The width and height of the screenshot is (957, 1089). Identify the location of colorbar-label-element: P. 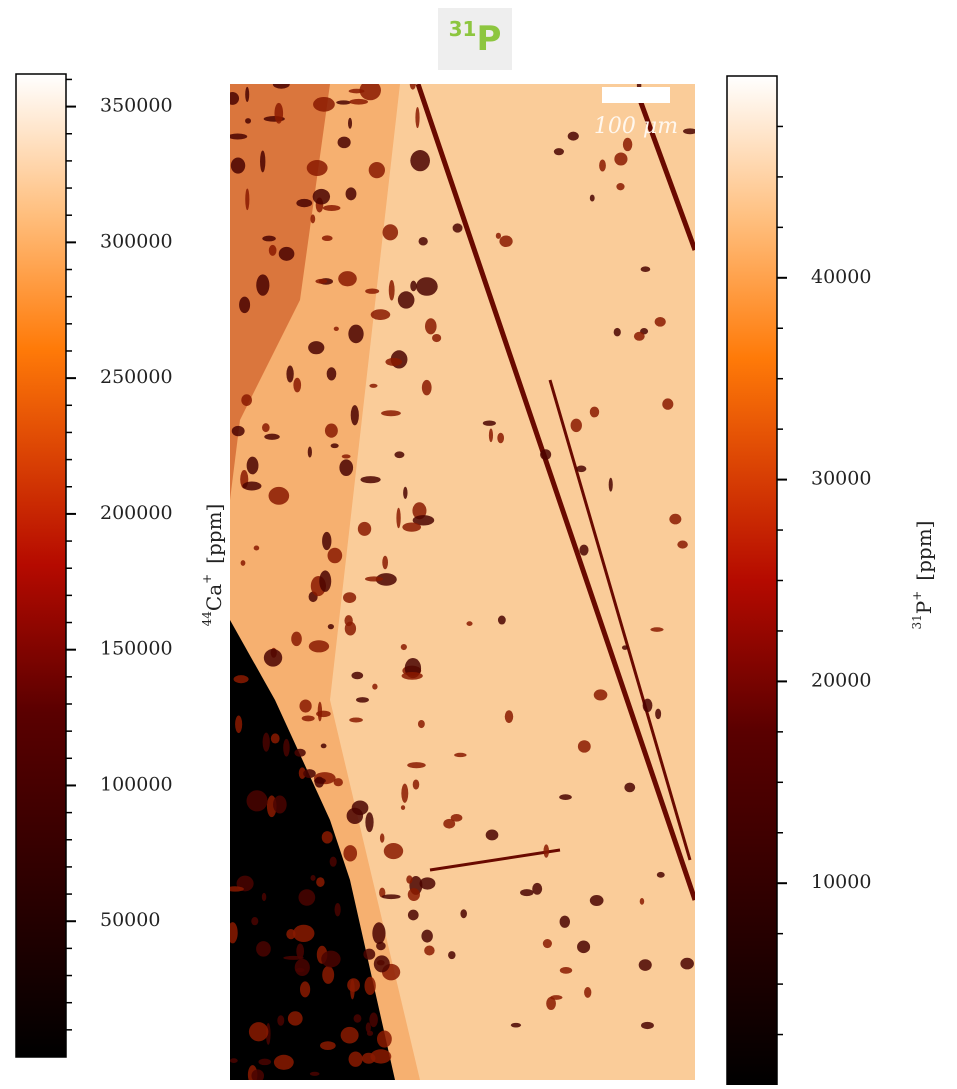
(924, 607).